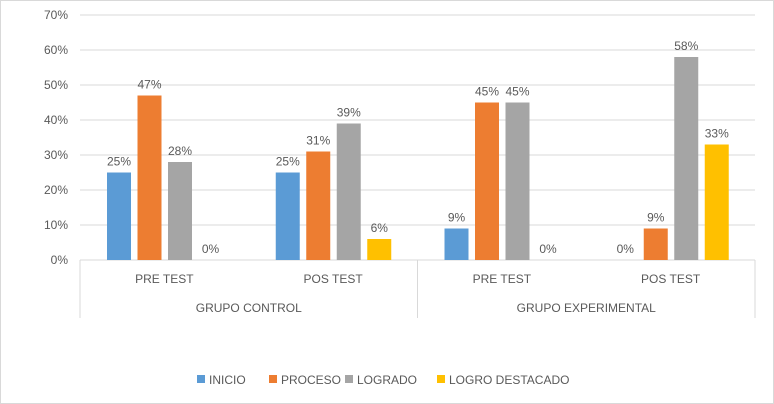 The height and width of the screenshot is (404, 774). What do you see at coordinates (249, 308) in the screenshot?
I see `x-group-label: GRUPO CONTROL` at bounding box center [249, 308].